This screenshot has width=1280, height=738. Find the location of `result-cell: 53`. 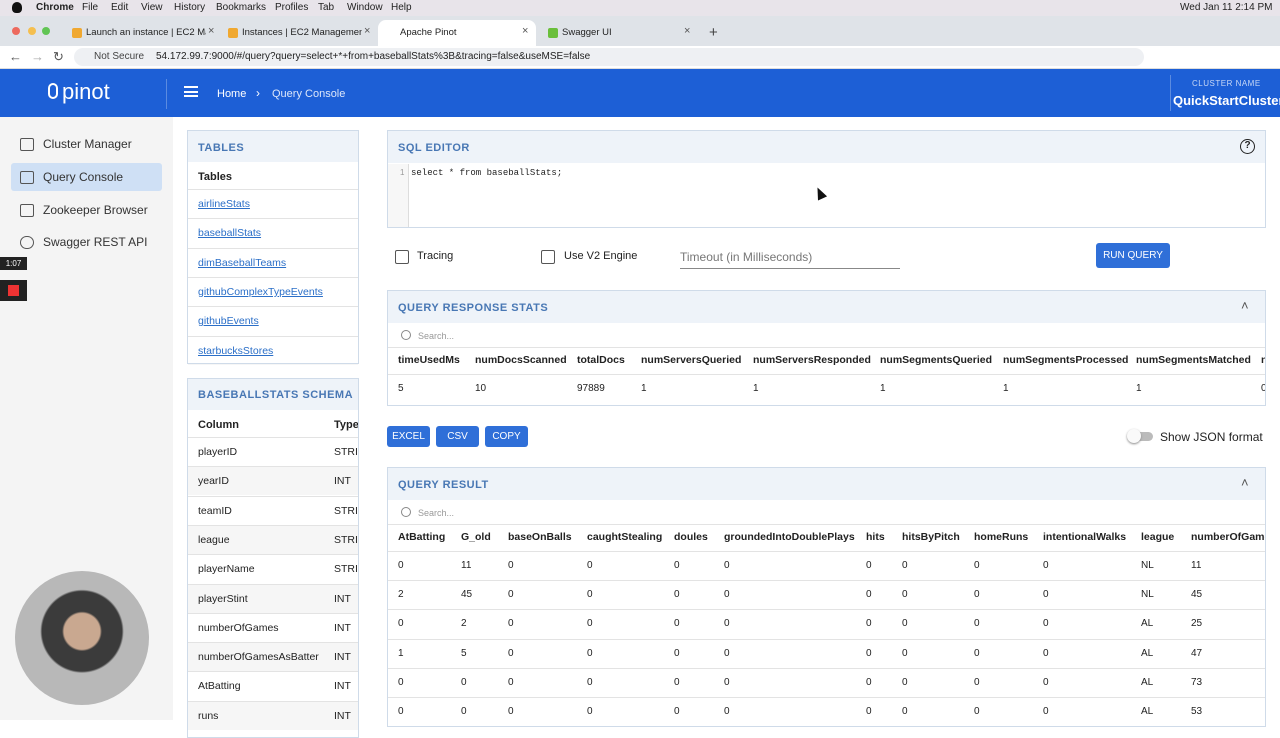

result-cell: 53 is located at coordinates (1197, 711).